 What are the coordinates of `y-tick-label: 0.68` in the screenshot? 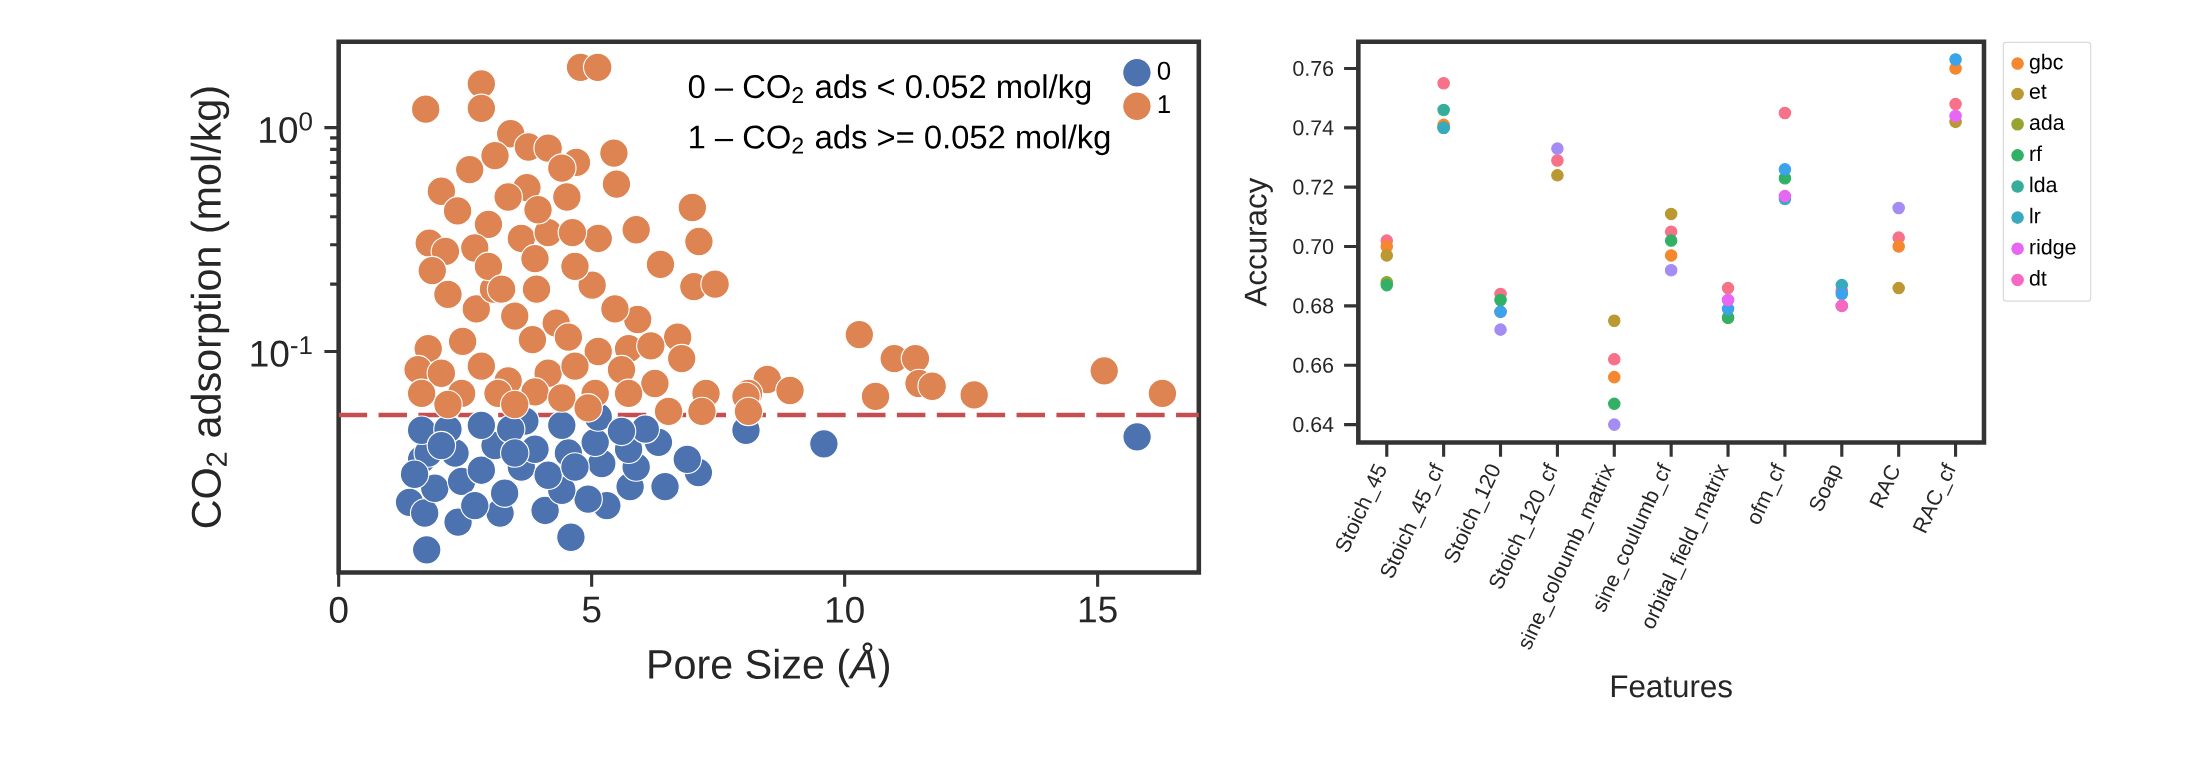 It's located at (1313, 306).